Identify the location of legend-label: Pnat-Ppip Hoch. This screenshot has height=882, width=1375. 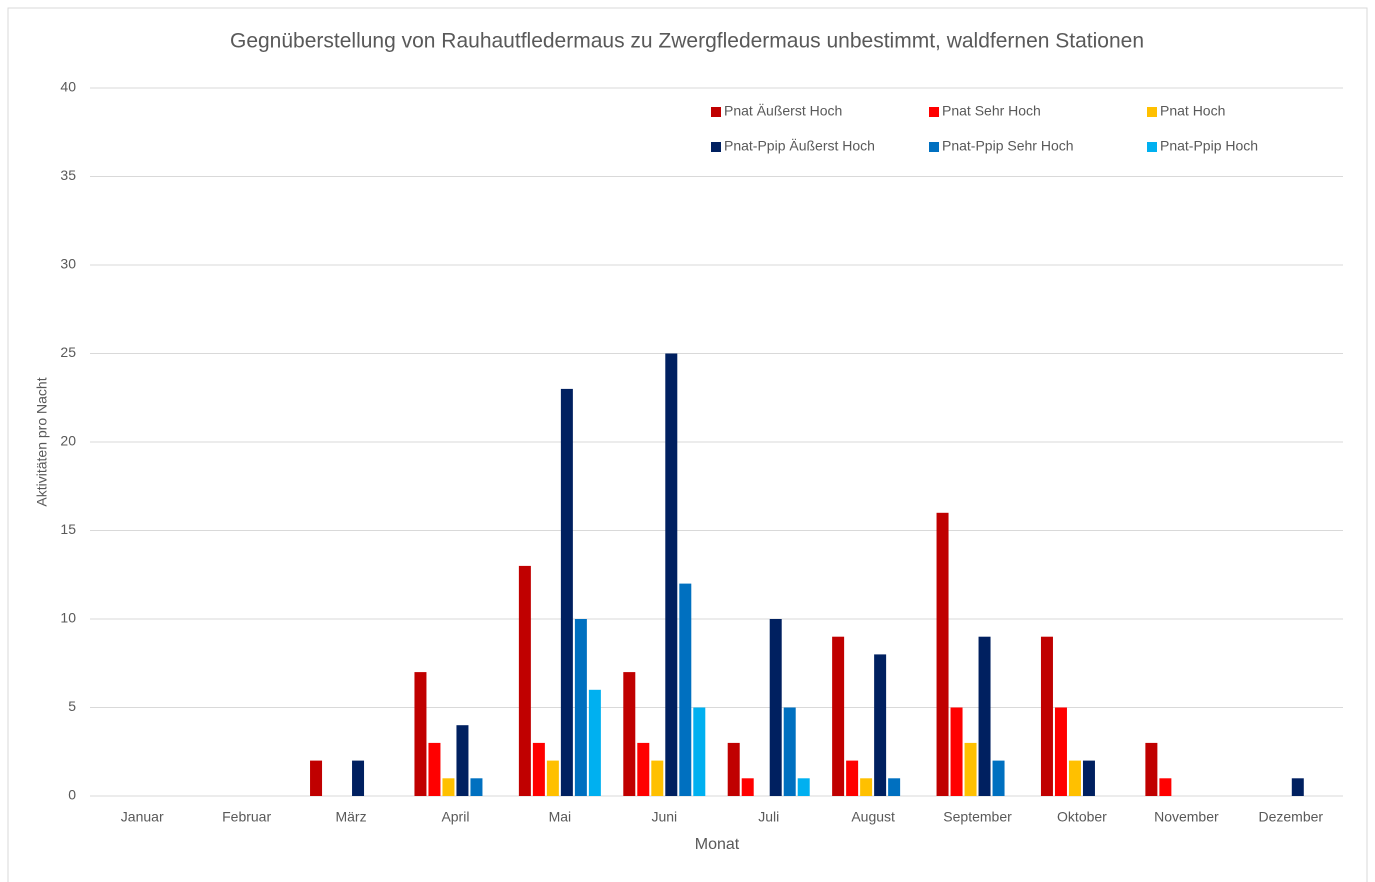
(1209, 146).